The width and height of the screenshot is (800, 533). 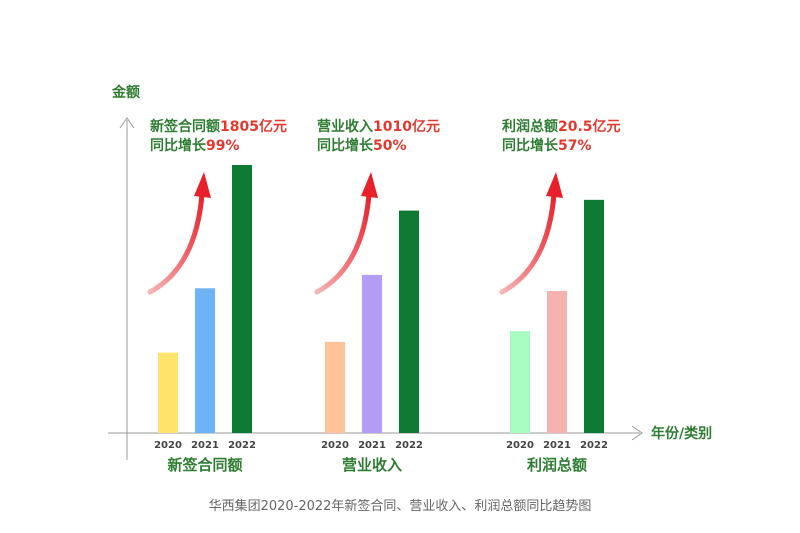 What do you see at coordinates (681, 433) in the screenshot?
I see `x-axis-label: 年份/类别` at bounding box center [681, 433].